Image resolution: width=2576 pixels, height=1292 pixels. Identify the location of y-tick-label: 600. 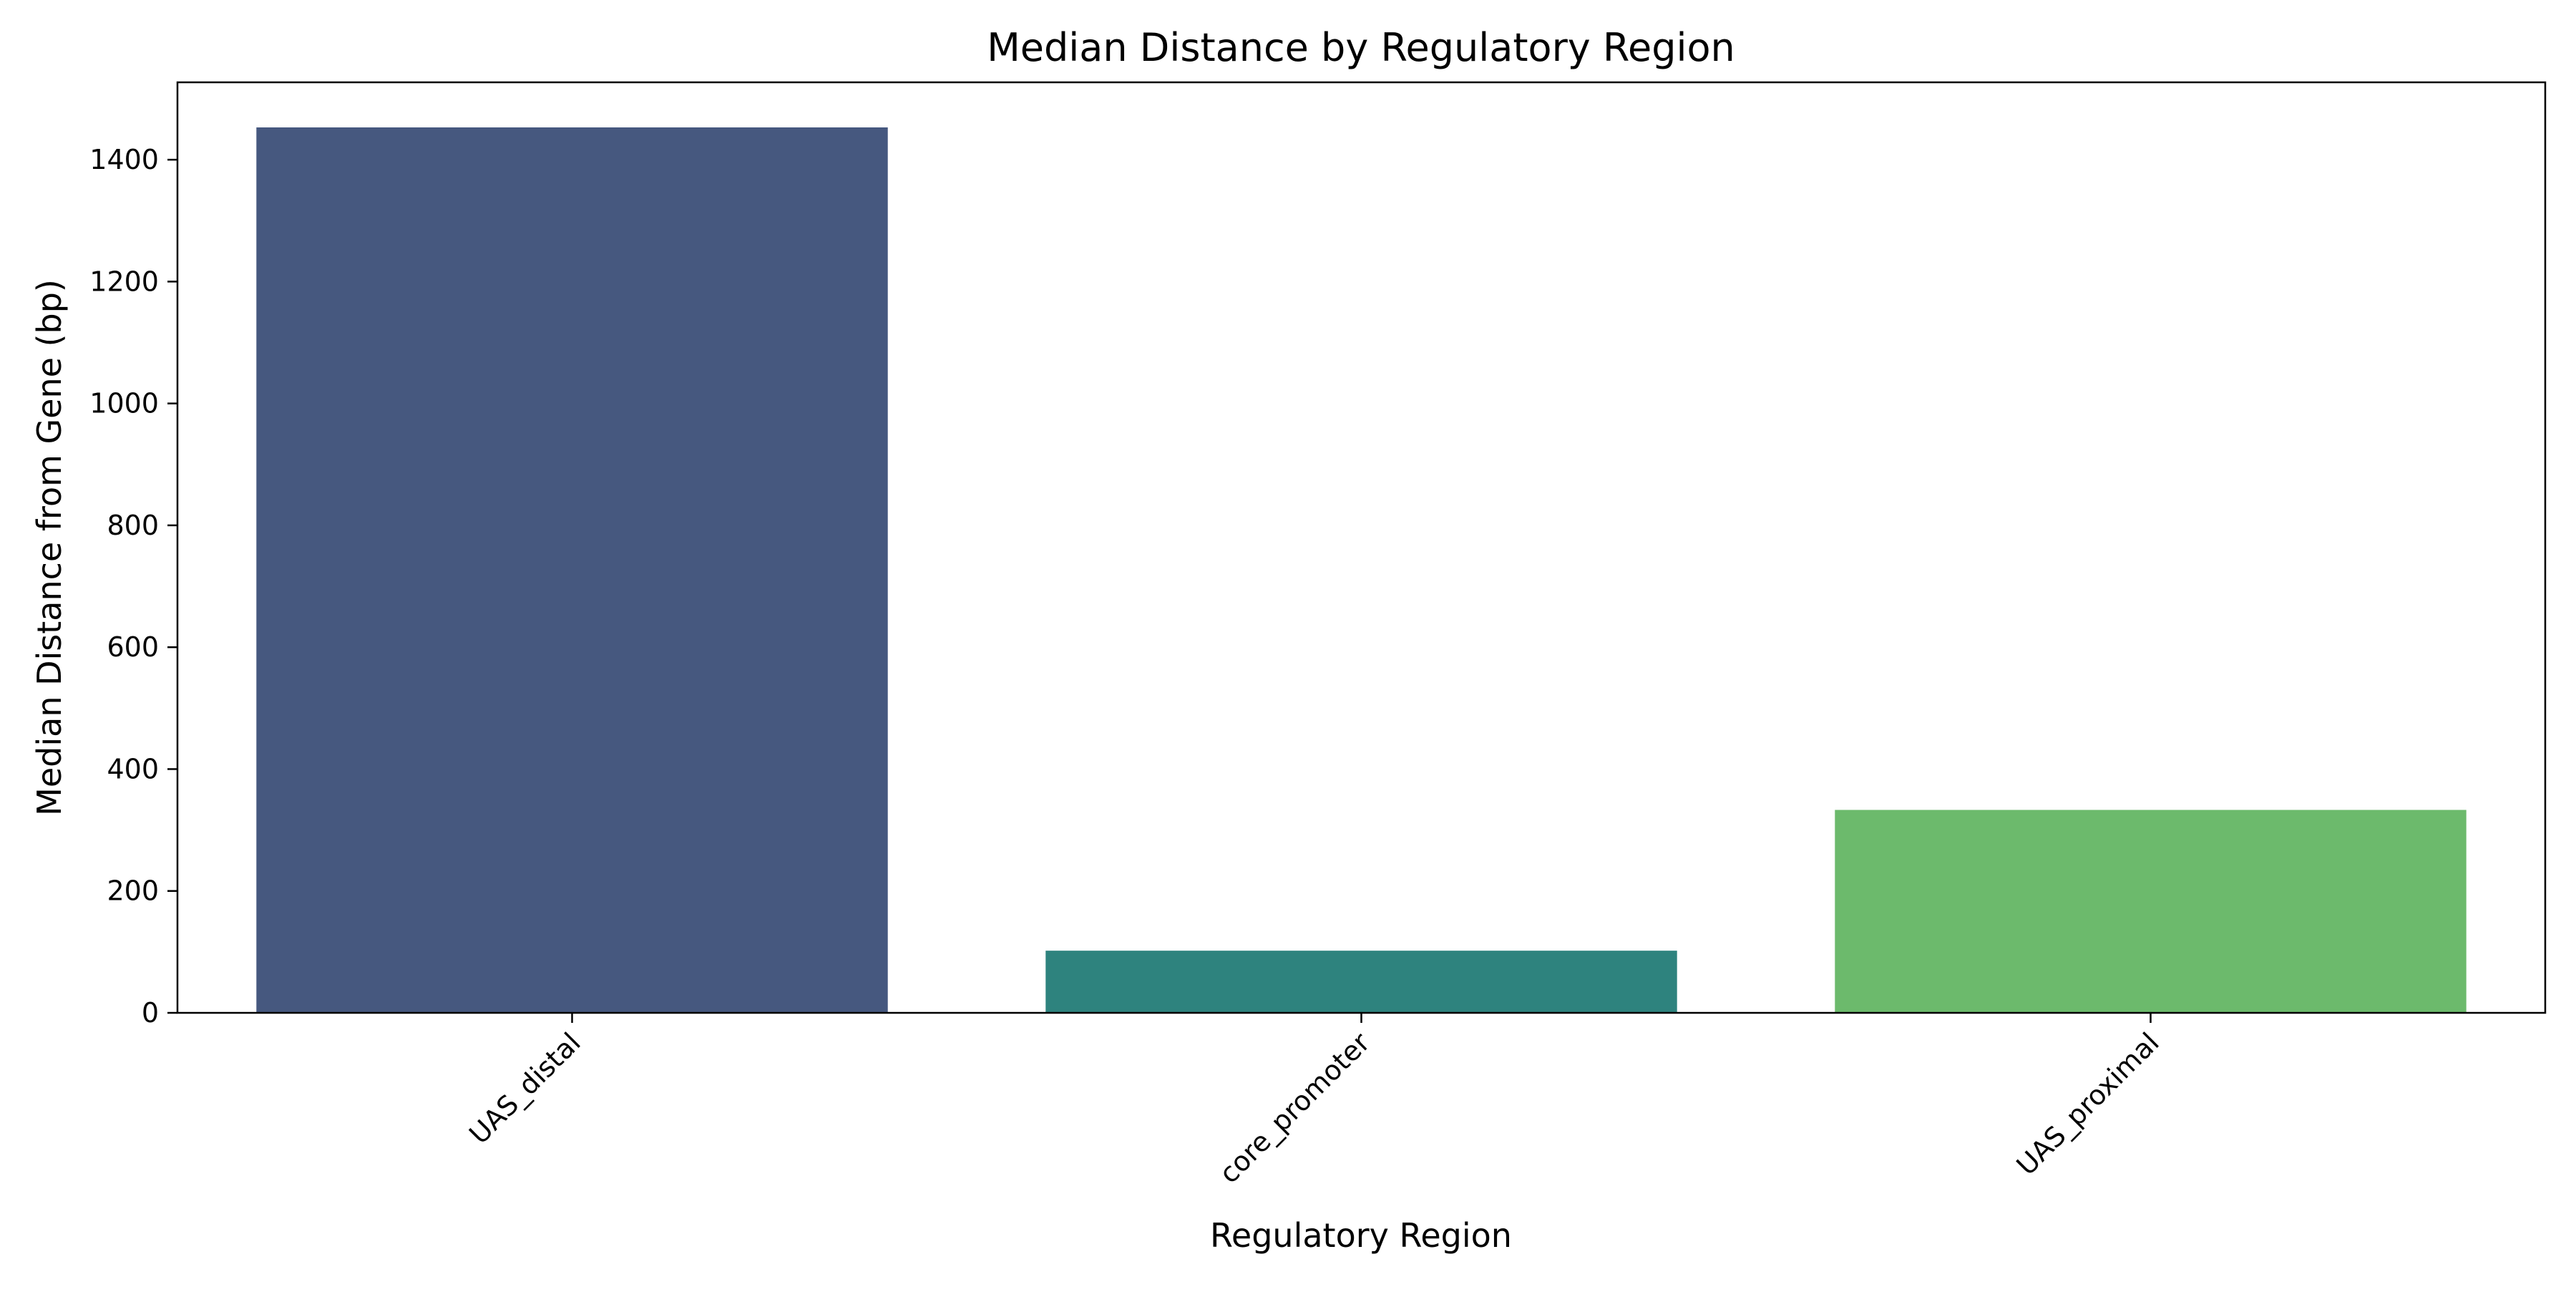
(133, 647).